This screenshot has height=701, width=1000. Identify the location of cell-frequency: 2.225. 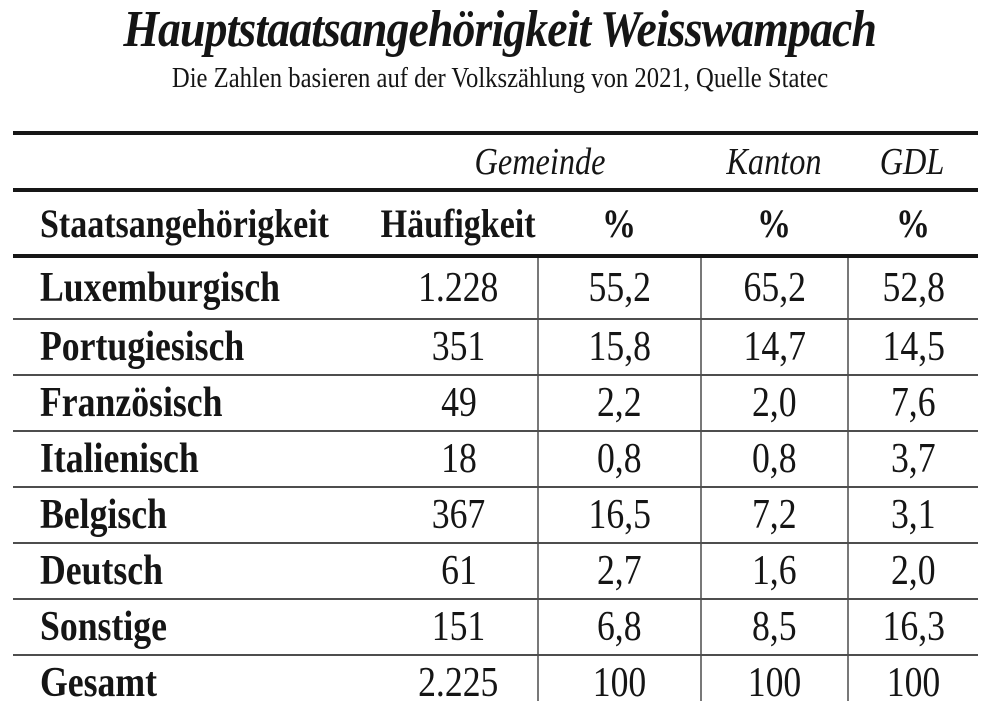
(458, 680).